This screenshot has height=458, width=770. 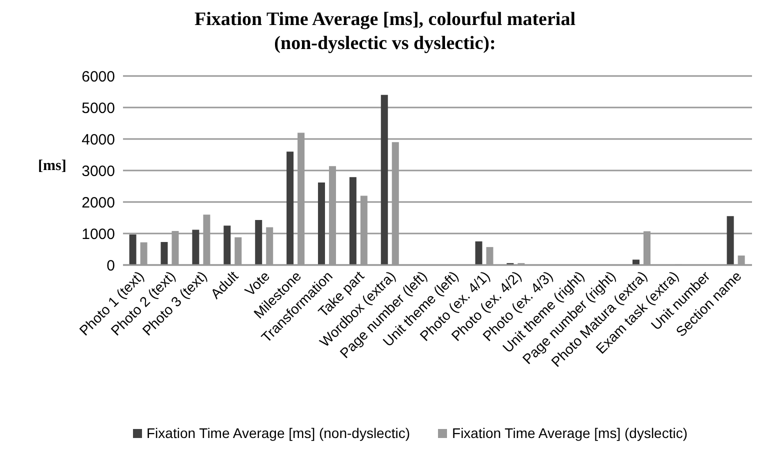 I want to click on y-tick-label: 4000, so click(x=98, y=139).